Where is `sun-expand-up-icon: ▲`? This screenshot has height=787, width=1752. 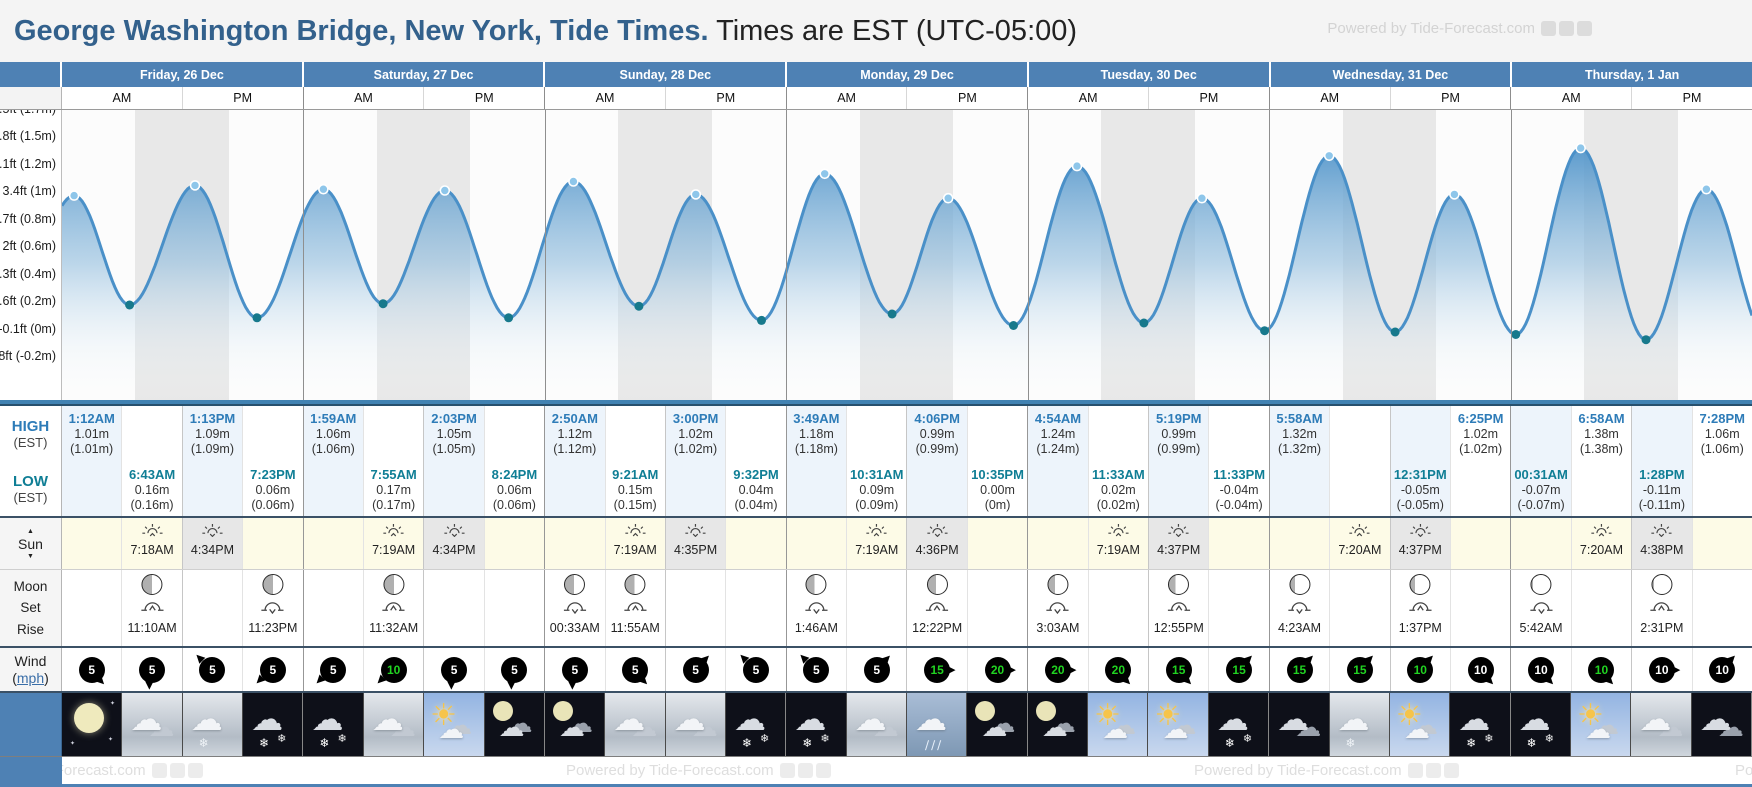
sun-expand-up-icon: ▲ is located at coordinates (30, 531).